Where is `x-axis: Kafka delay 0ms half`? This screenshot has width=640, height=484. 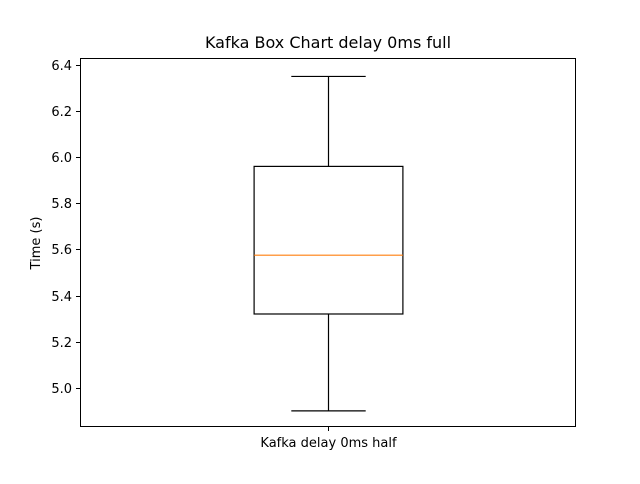
x-axis: Kafka delay 0ms half is located at coordinates (328, 439).